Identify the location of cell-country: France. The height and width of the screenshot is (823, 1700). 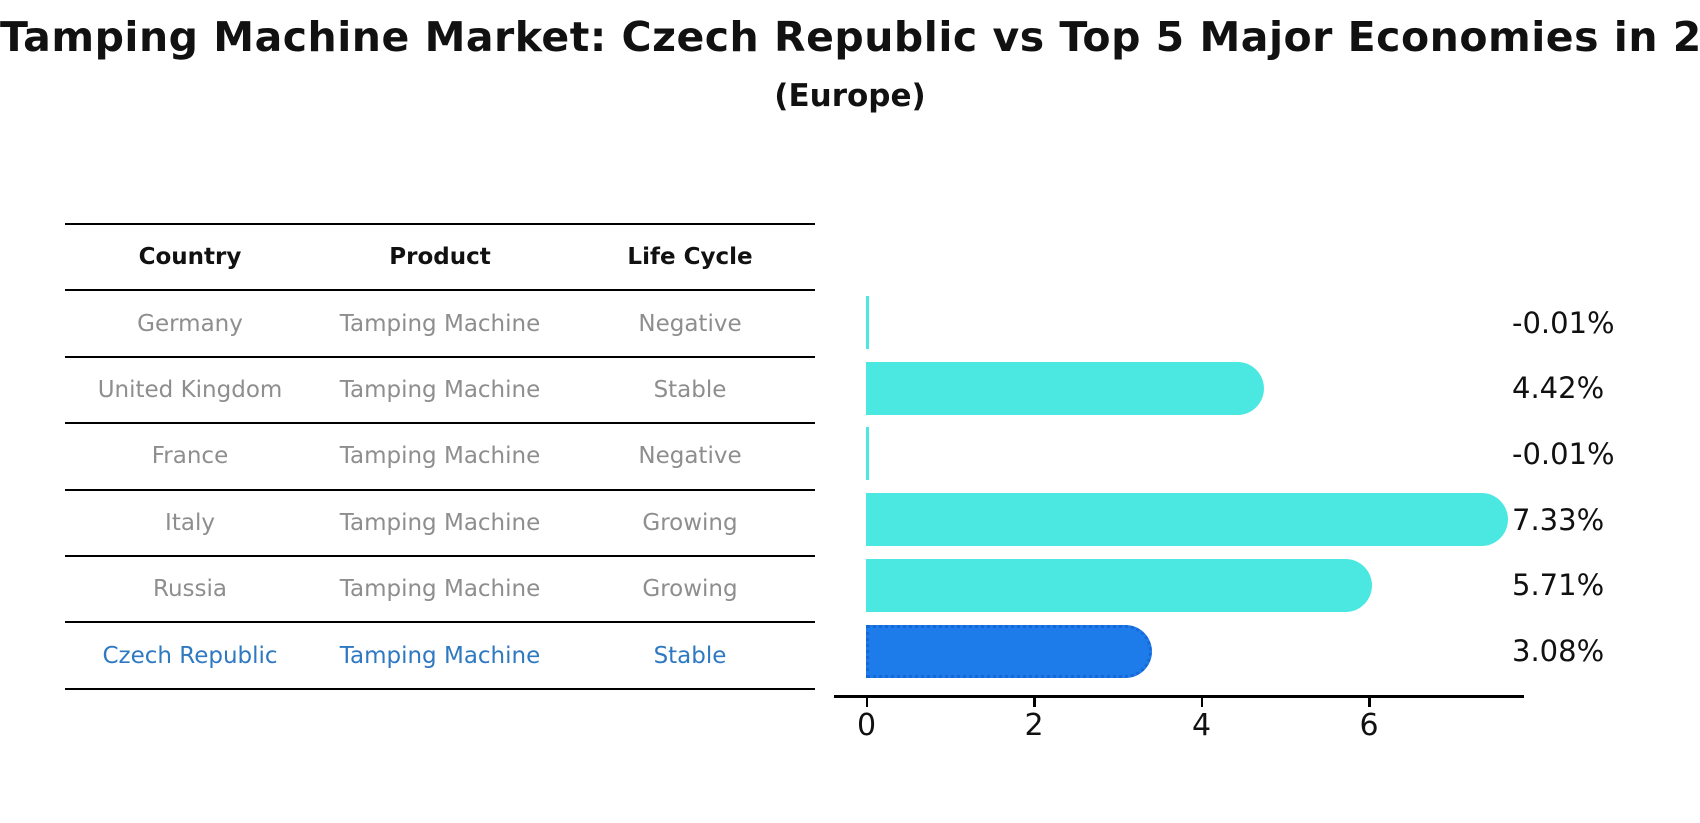
(190, 456).